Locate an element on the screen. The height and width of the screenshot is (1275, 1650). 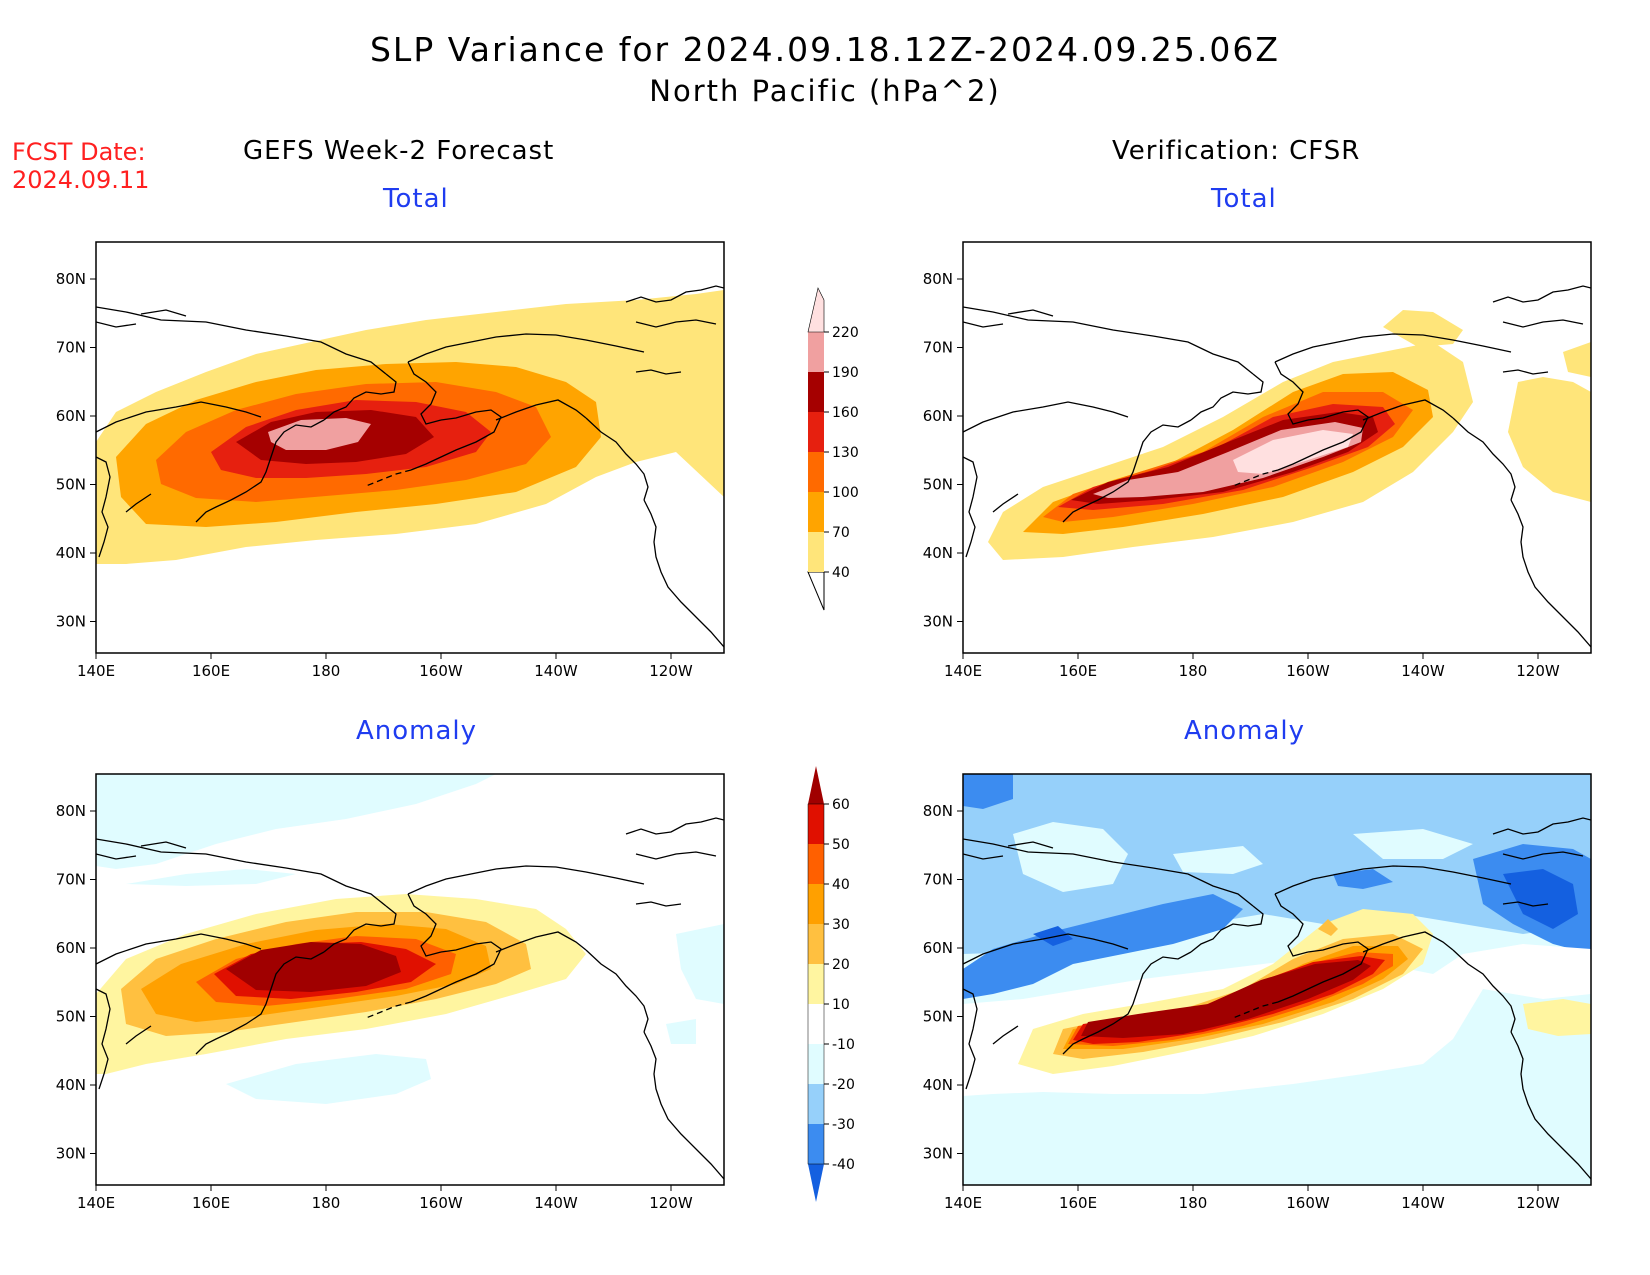
colorbar-total-low-end is located at coordinates (816, 591).